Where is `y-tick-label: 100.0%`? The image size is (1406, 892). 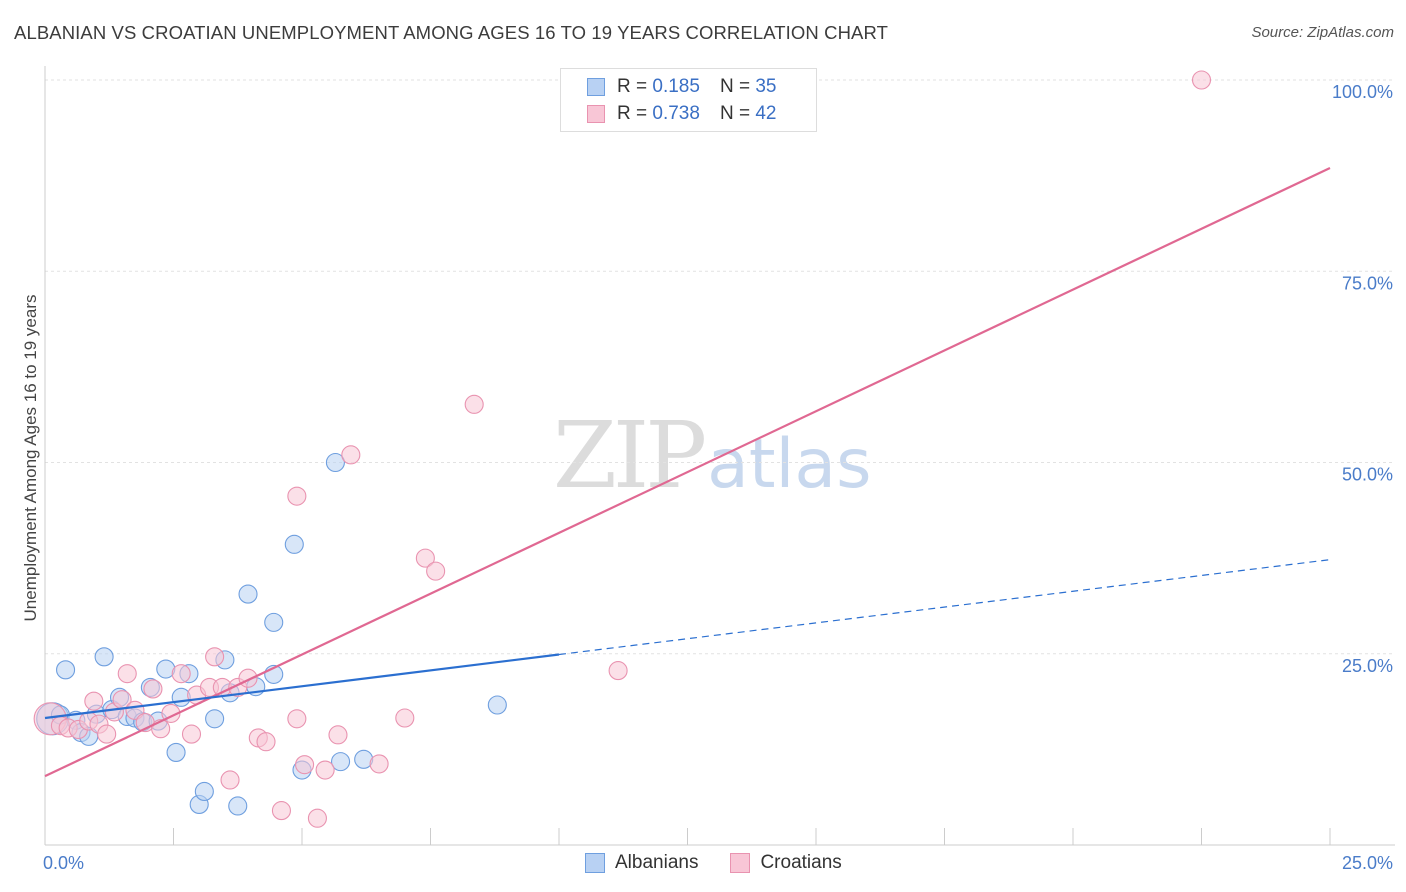
y-tick-label: 100.0% is located at coordinates (1362, 92).